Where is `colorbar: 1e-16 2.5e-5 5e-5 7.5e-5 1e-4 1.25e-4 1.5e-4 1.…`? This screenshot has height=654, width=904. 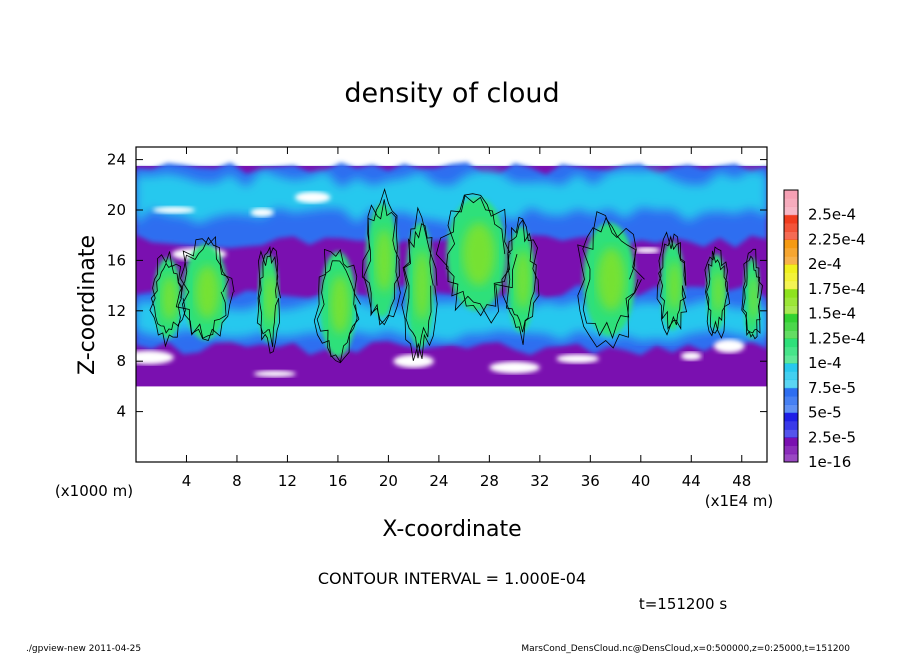
colorbar: 1e-16 2.5e-5 5e-5 7.5e-5 1e-4 1.25e-4 1.5e-4 1.… is located at coordinates (824, 330).